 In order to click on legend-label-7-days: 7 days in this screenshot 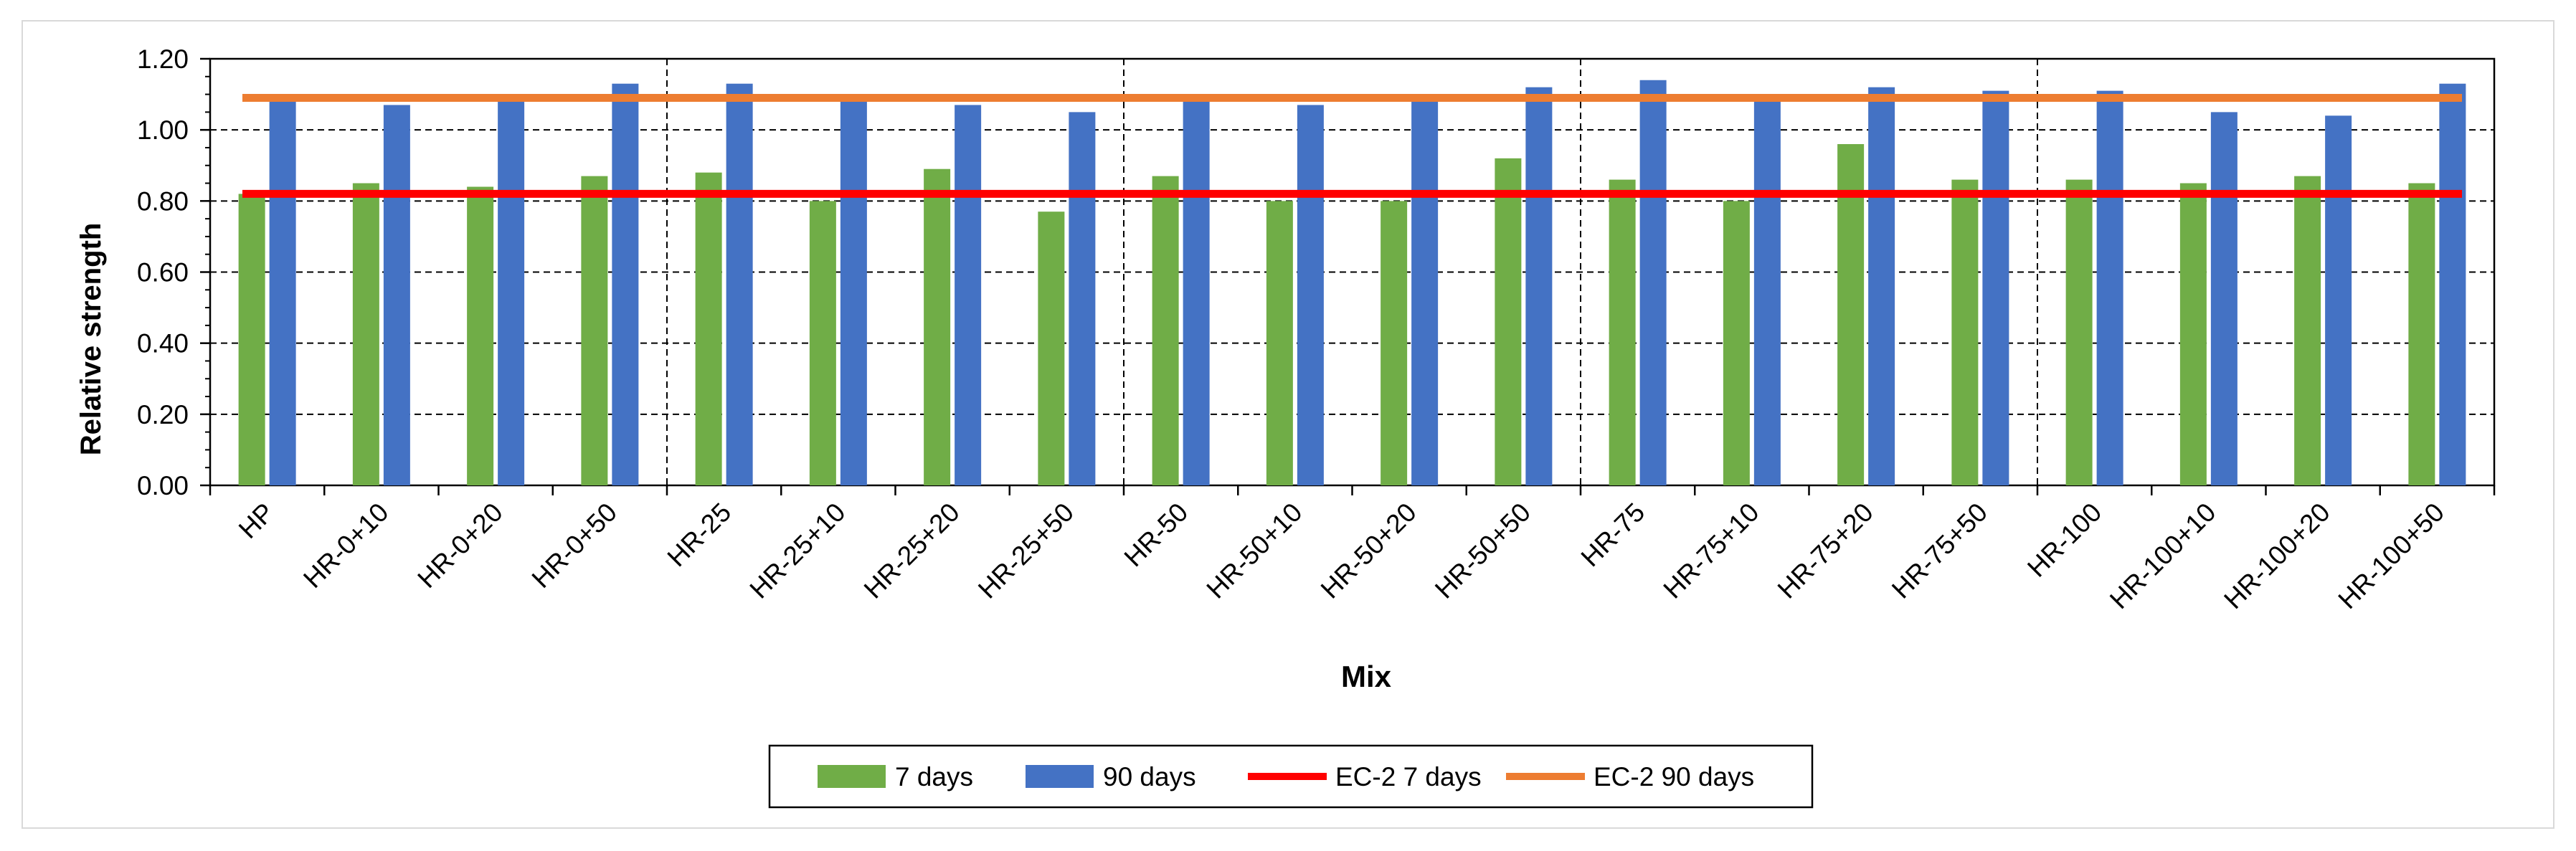, I will do `click(934, 776)`.